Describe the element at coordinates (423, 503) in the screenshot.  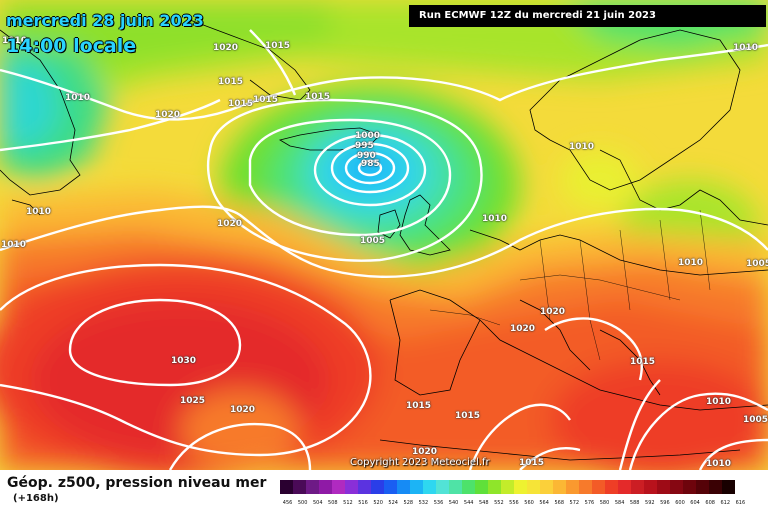
I see `color-scale-label: 532` at that location.